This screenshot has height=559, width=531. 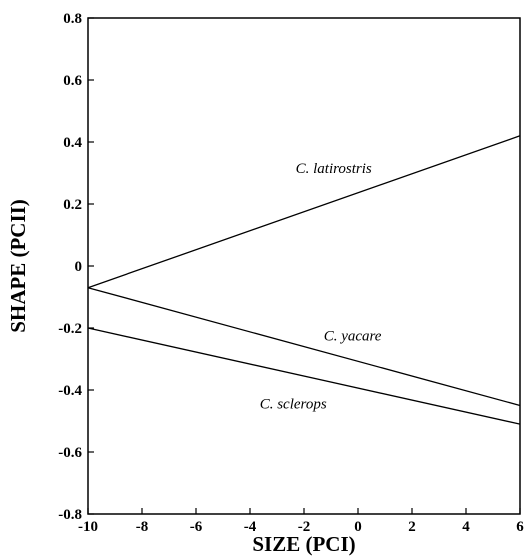 I want to click on series-labels: C. latirostris C. yacare C. sclerops, so click(x=321, y=287).